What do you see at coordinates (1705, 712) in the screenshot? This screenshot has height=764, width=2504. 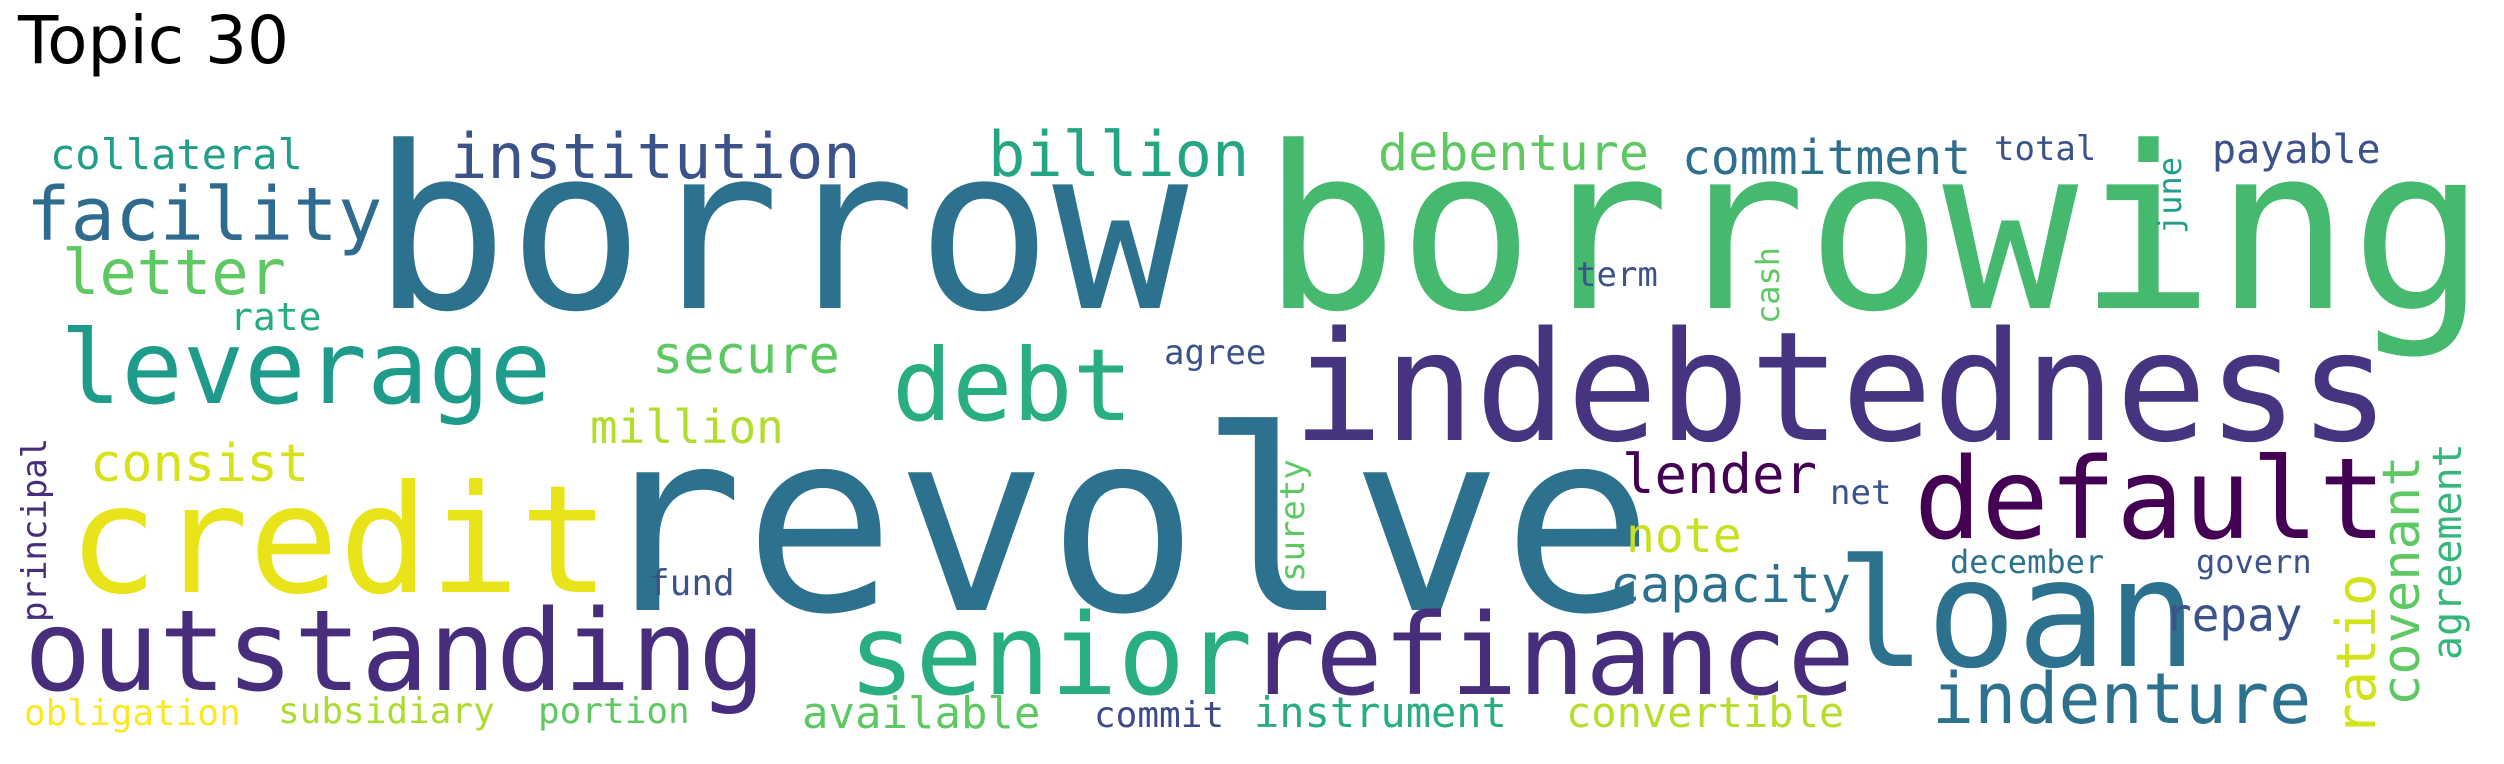 I see `word-convertible: convertible` at bounding box center [1705, 712].